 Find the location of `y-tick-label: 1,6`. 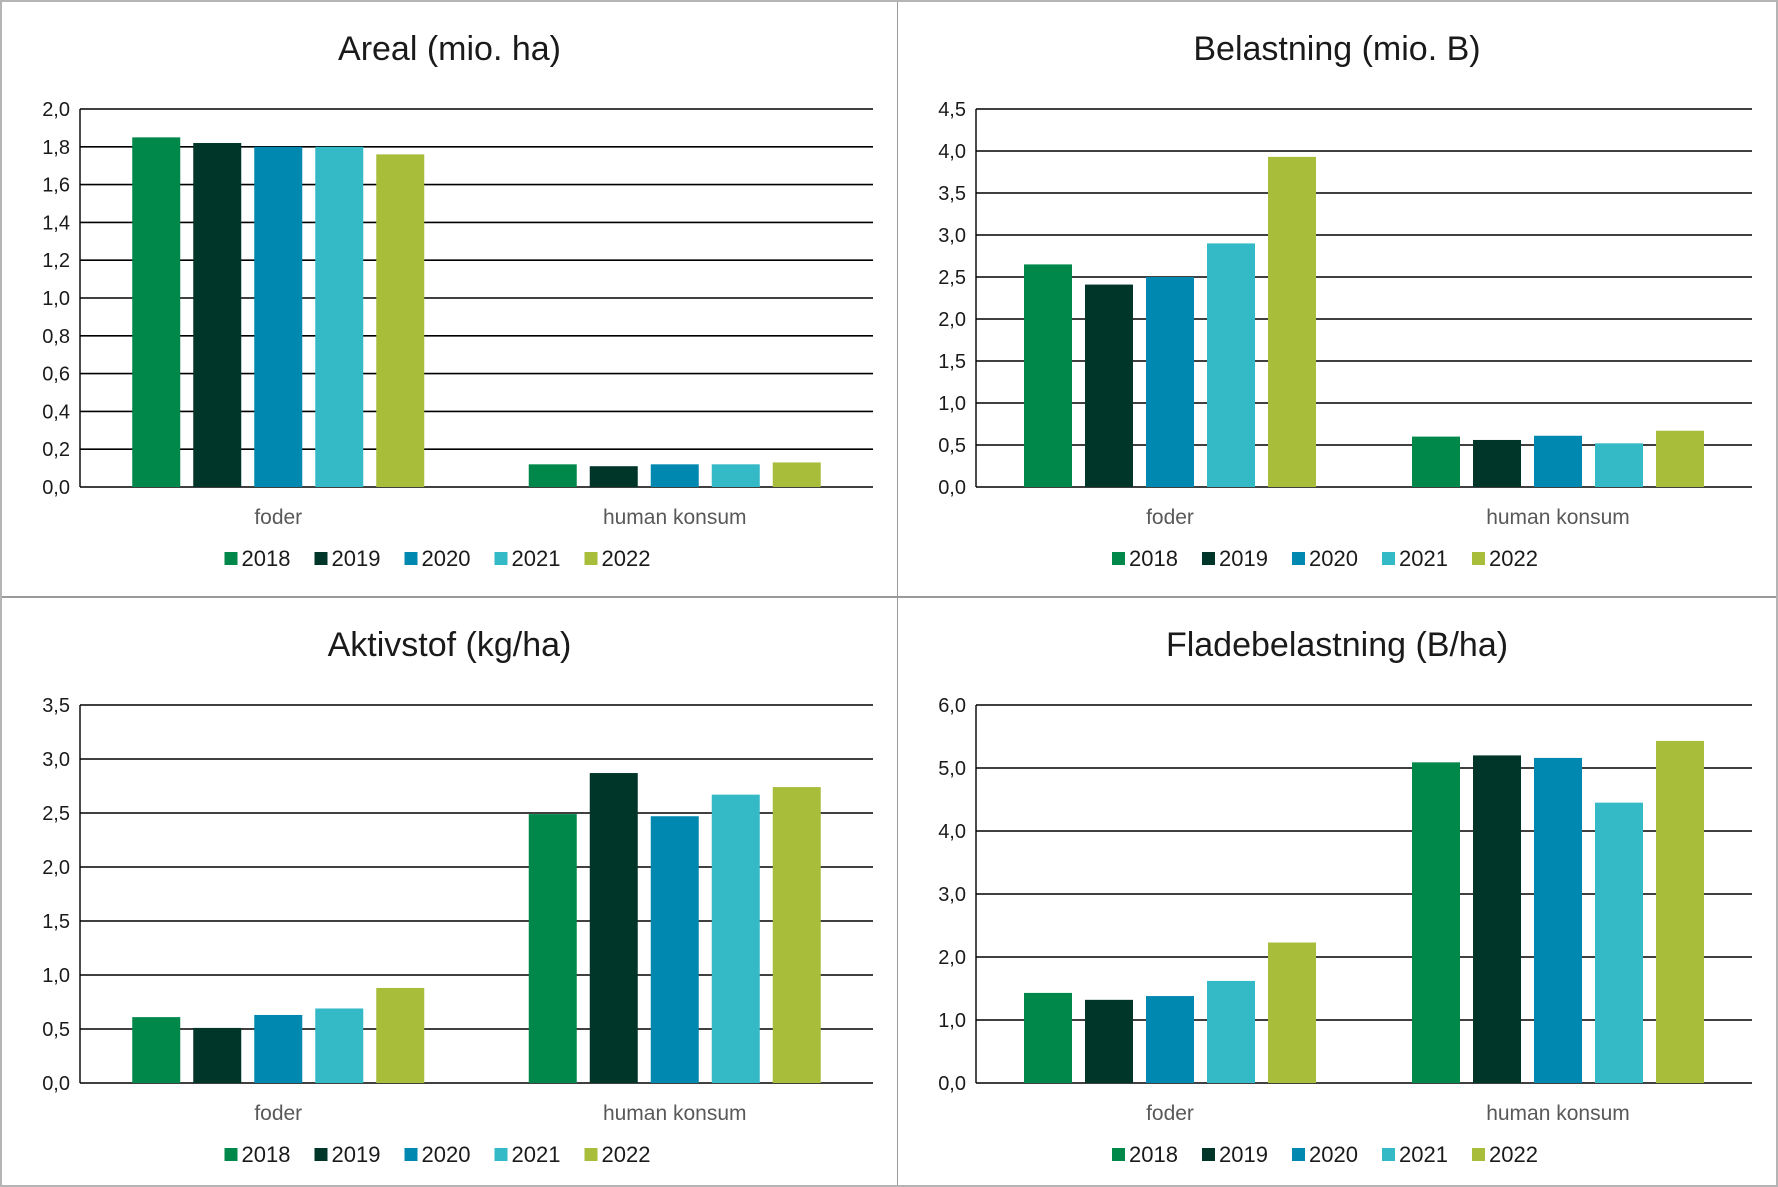

y-tick-label: 1,6 is located at coordinates (56, 186).